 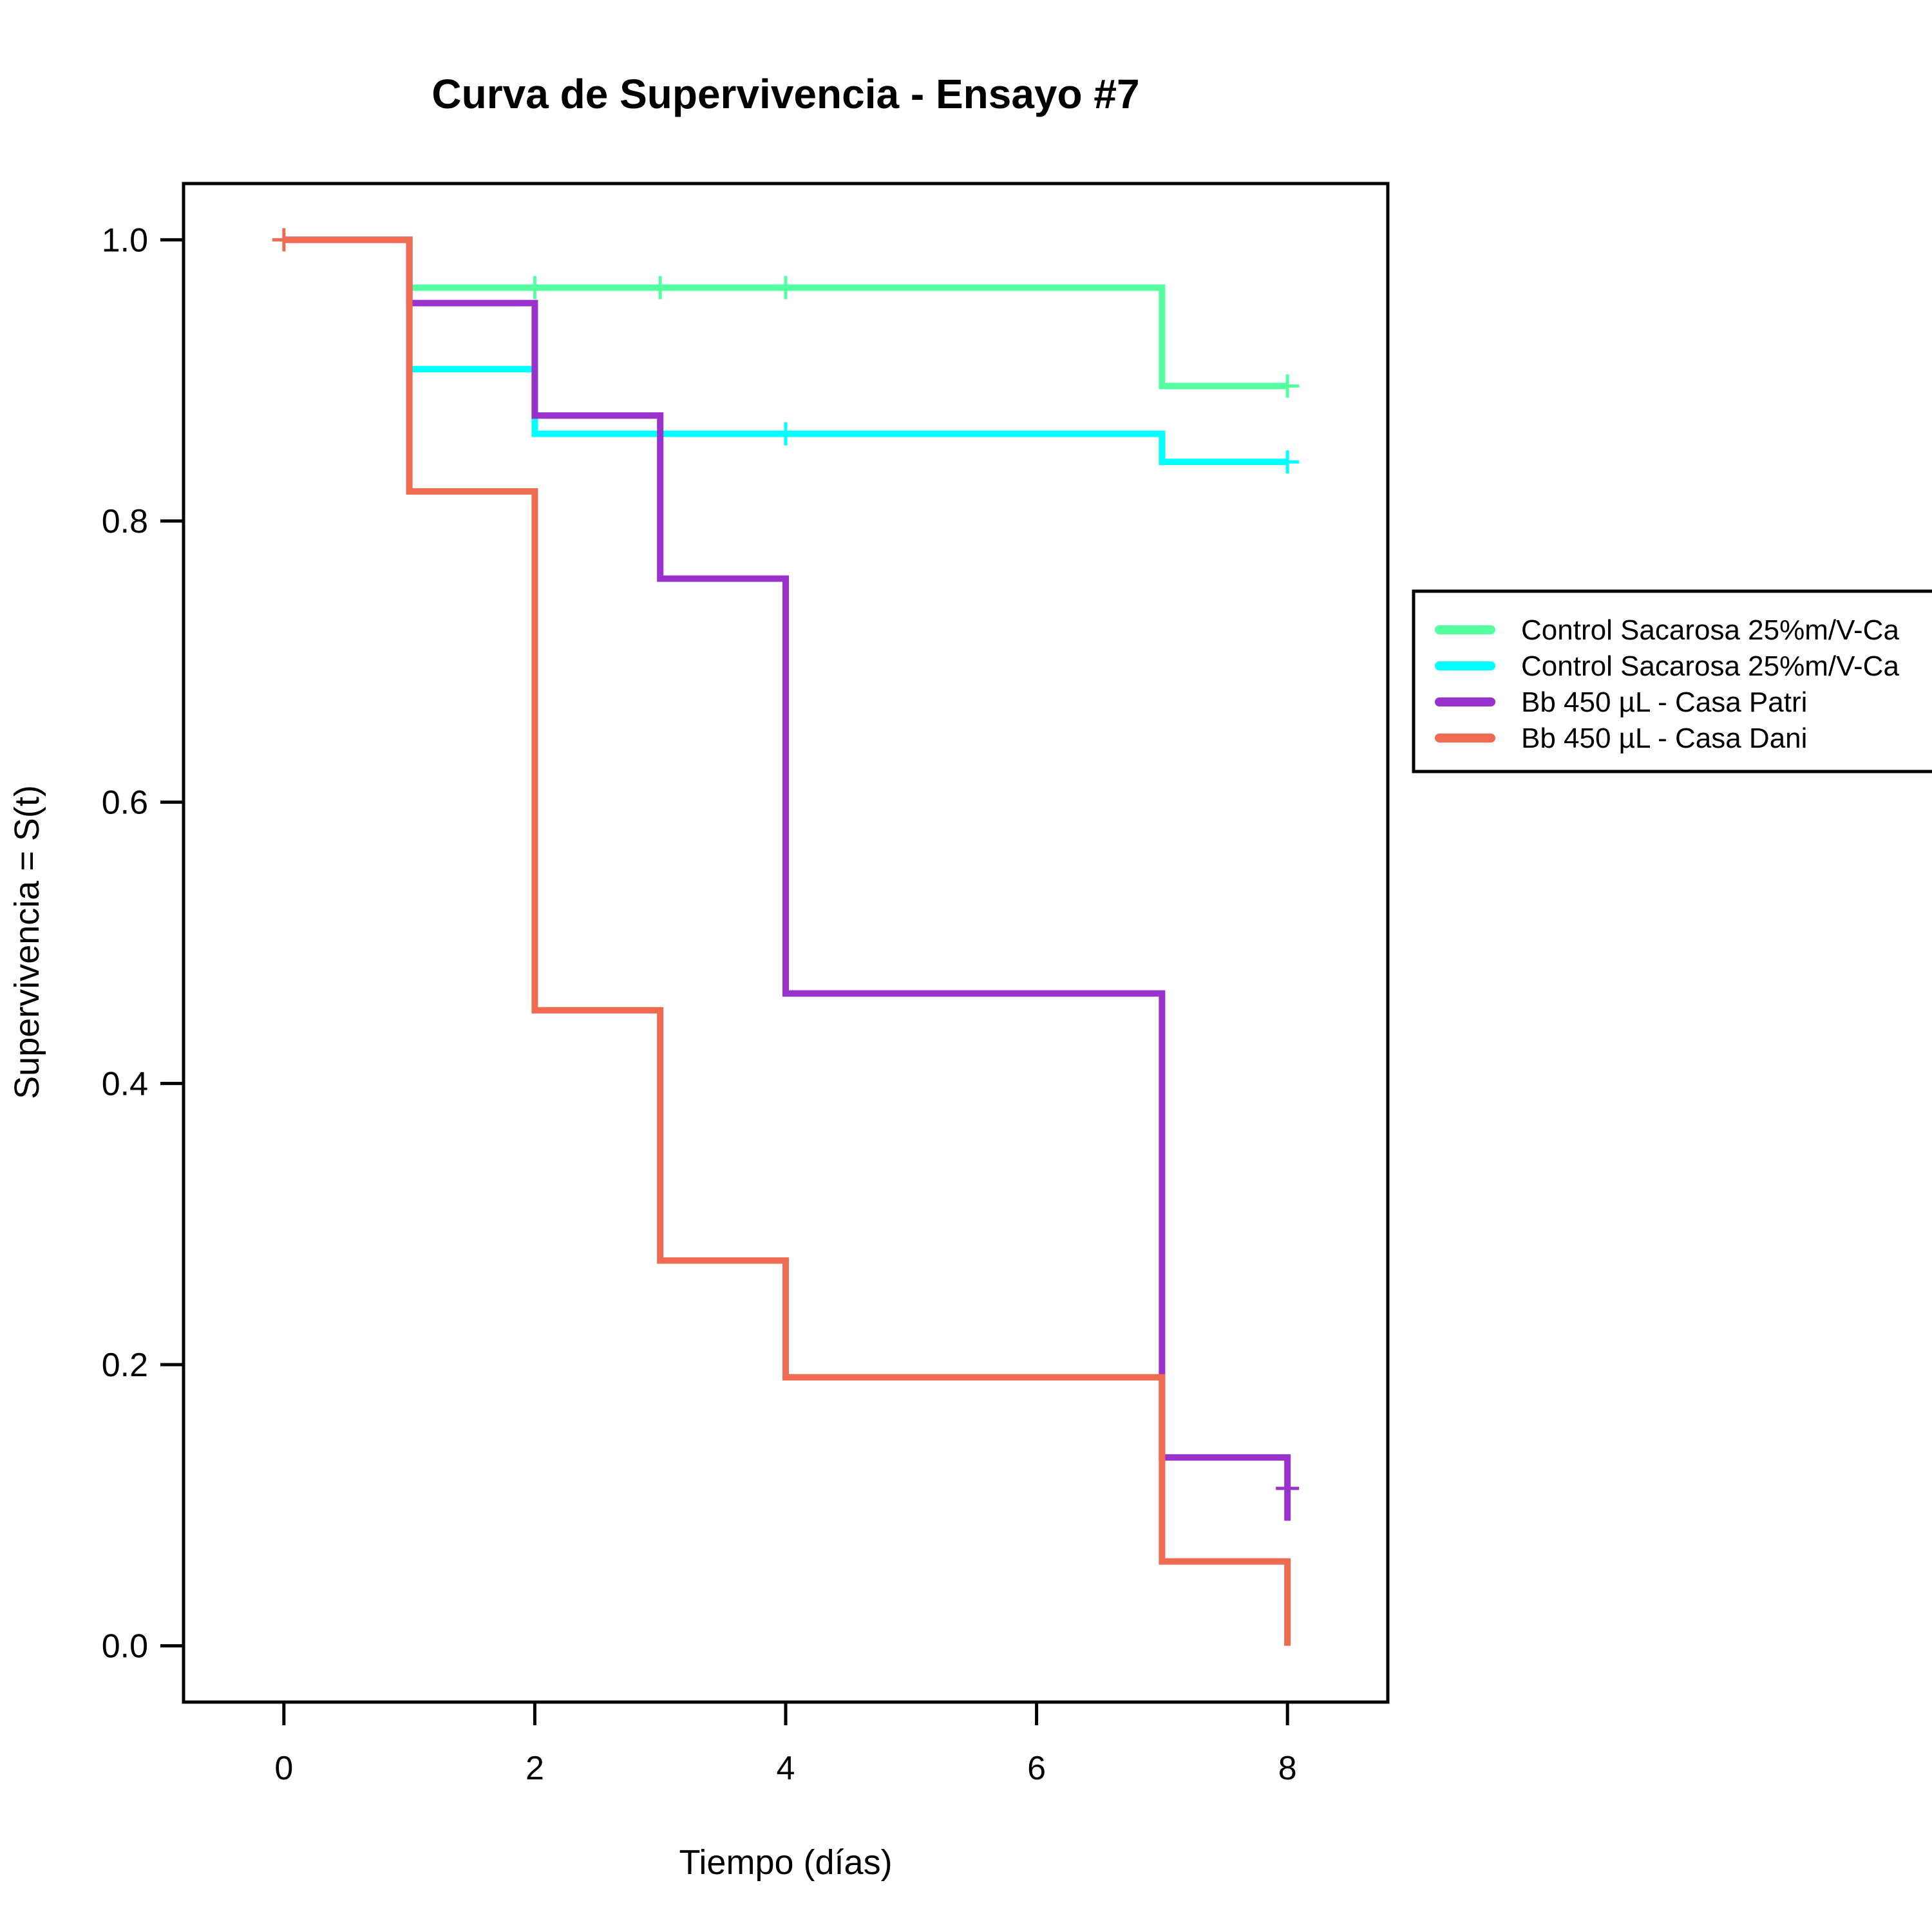 I want to click on y-axis-label: Supervivencia = S(t), so click(x=27, y=942).